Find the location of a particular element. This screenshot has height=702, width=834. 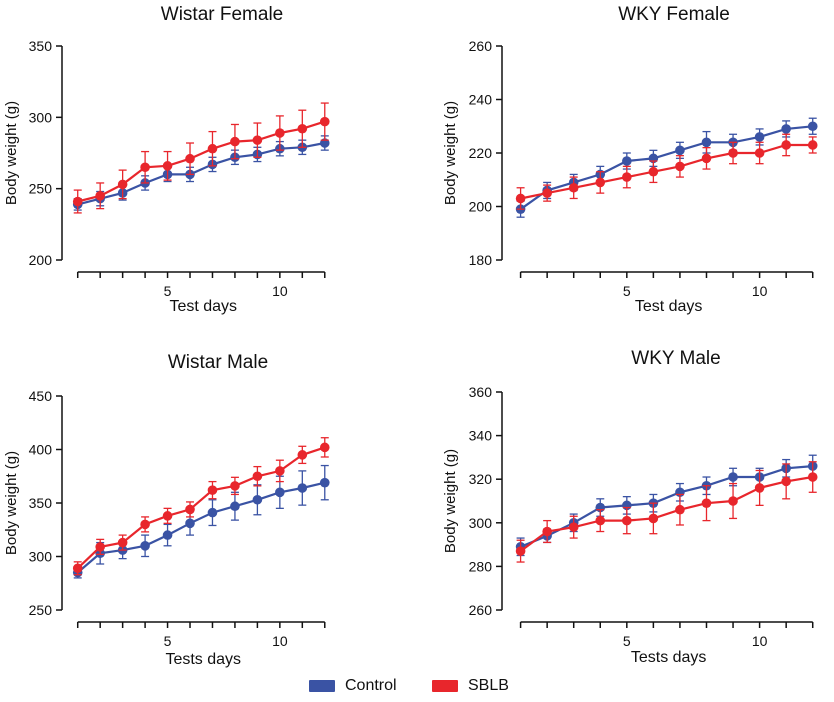

legend-swatch-control is located at coordinates (322, 686).